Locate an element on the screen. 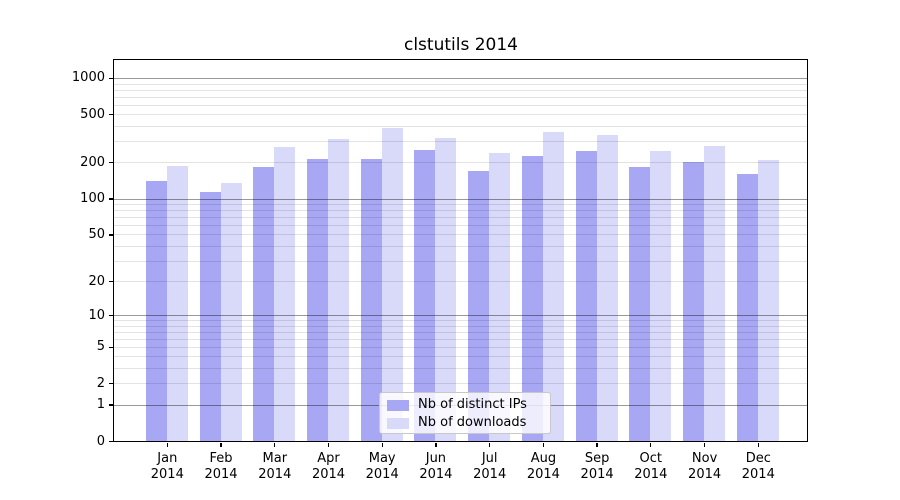 This screenshot has height=500, width=900. y-tick-label-2: 2 is located at coordinates (100, 383).